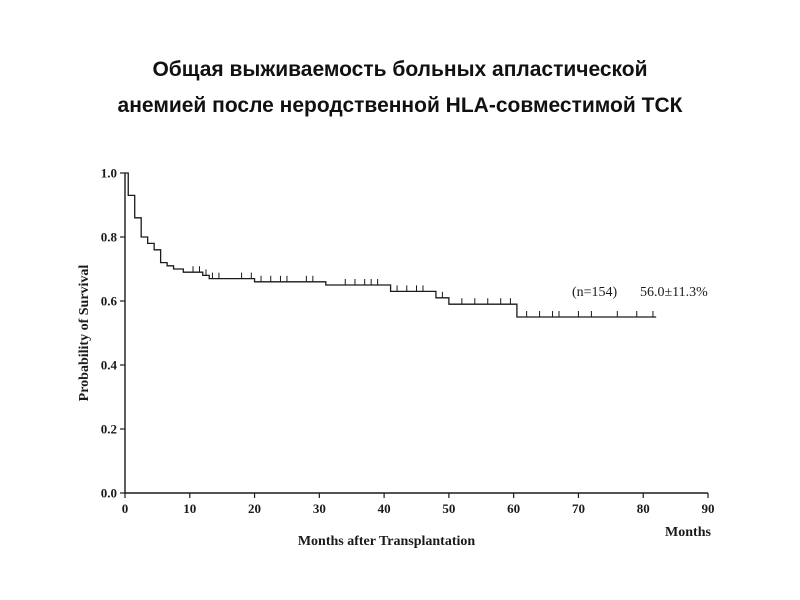  I want to click on x-tick-label: 10, so click(189, 508).